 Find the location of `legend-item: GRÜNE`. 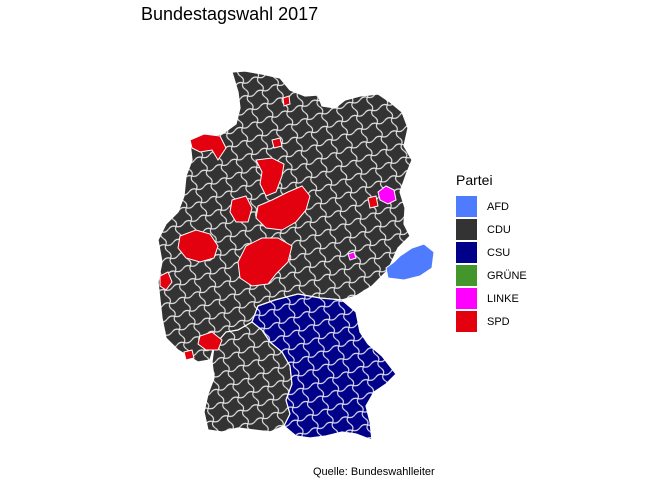

legend-item: GRÜNE is located at coordinates (491, 275).